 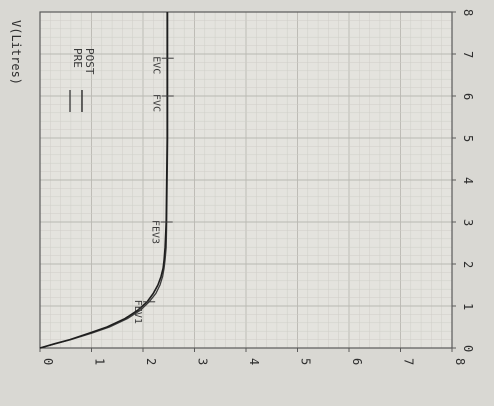 What do you see at coordinates (153, 190) in the screenshot?
I see `annotations: FEV1 FEV3 FVC EVC` at bounding box center [153, 190].